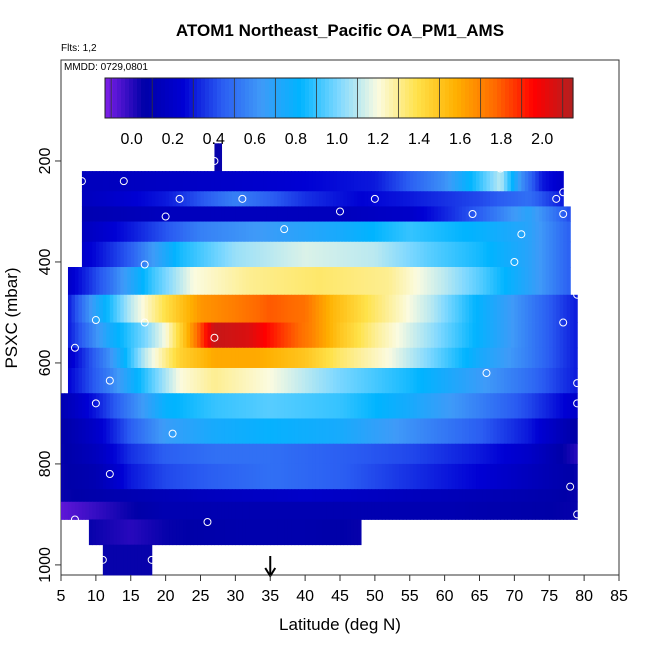  What do you see at coordinates (270, 567) in the screenshot?
I see `latitude-arrow` at bounding box center [270, 567].